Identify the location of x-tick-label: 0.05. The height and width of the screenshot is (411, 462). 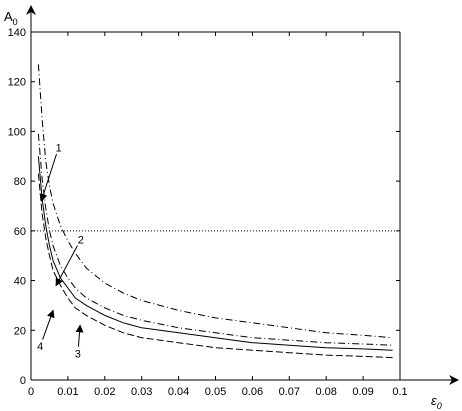
(215, 392).